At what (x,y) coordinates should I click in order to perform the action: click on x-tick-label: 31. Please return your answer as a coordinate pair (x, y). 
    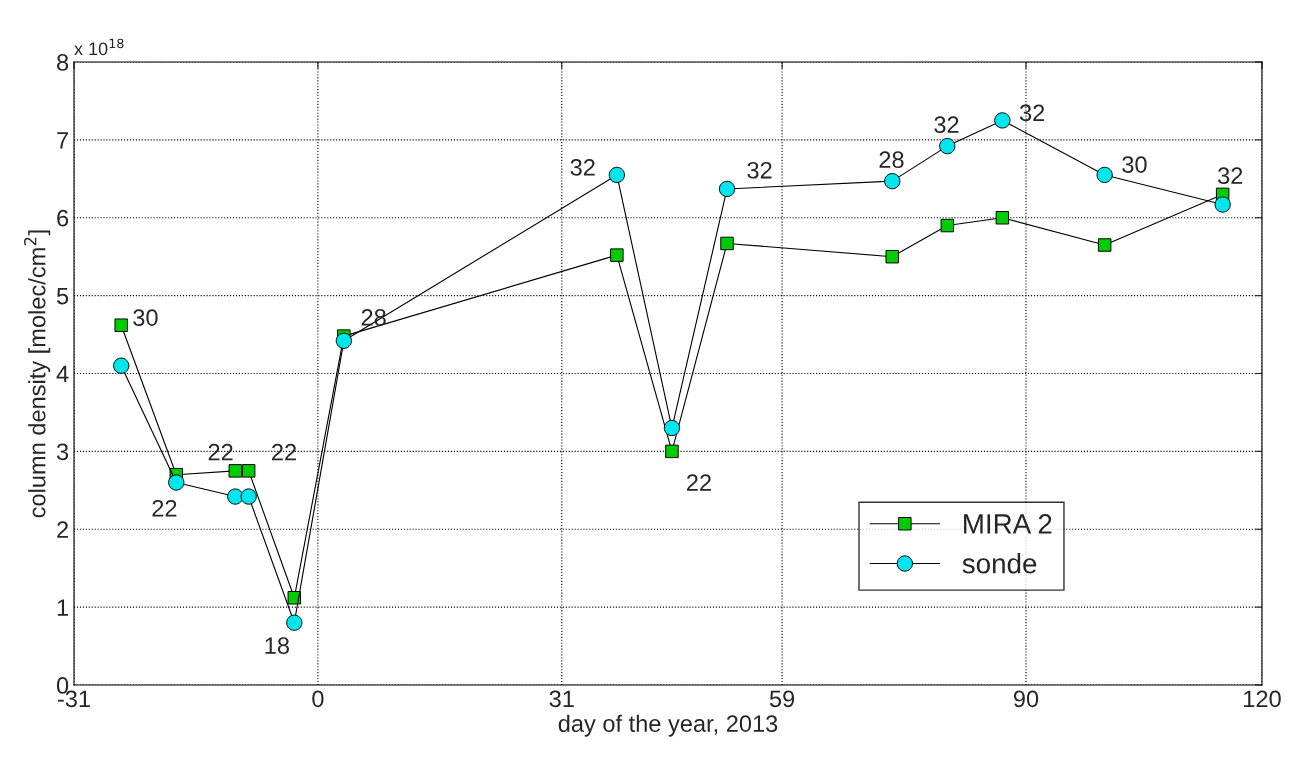
    Looking at the image, I should click on (561, 699).